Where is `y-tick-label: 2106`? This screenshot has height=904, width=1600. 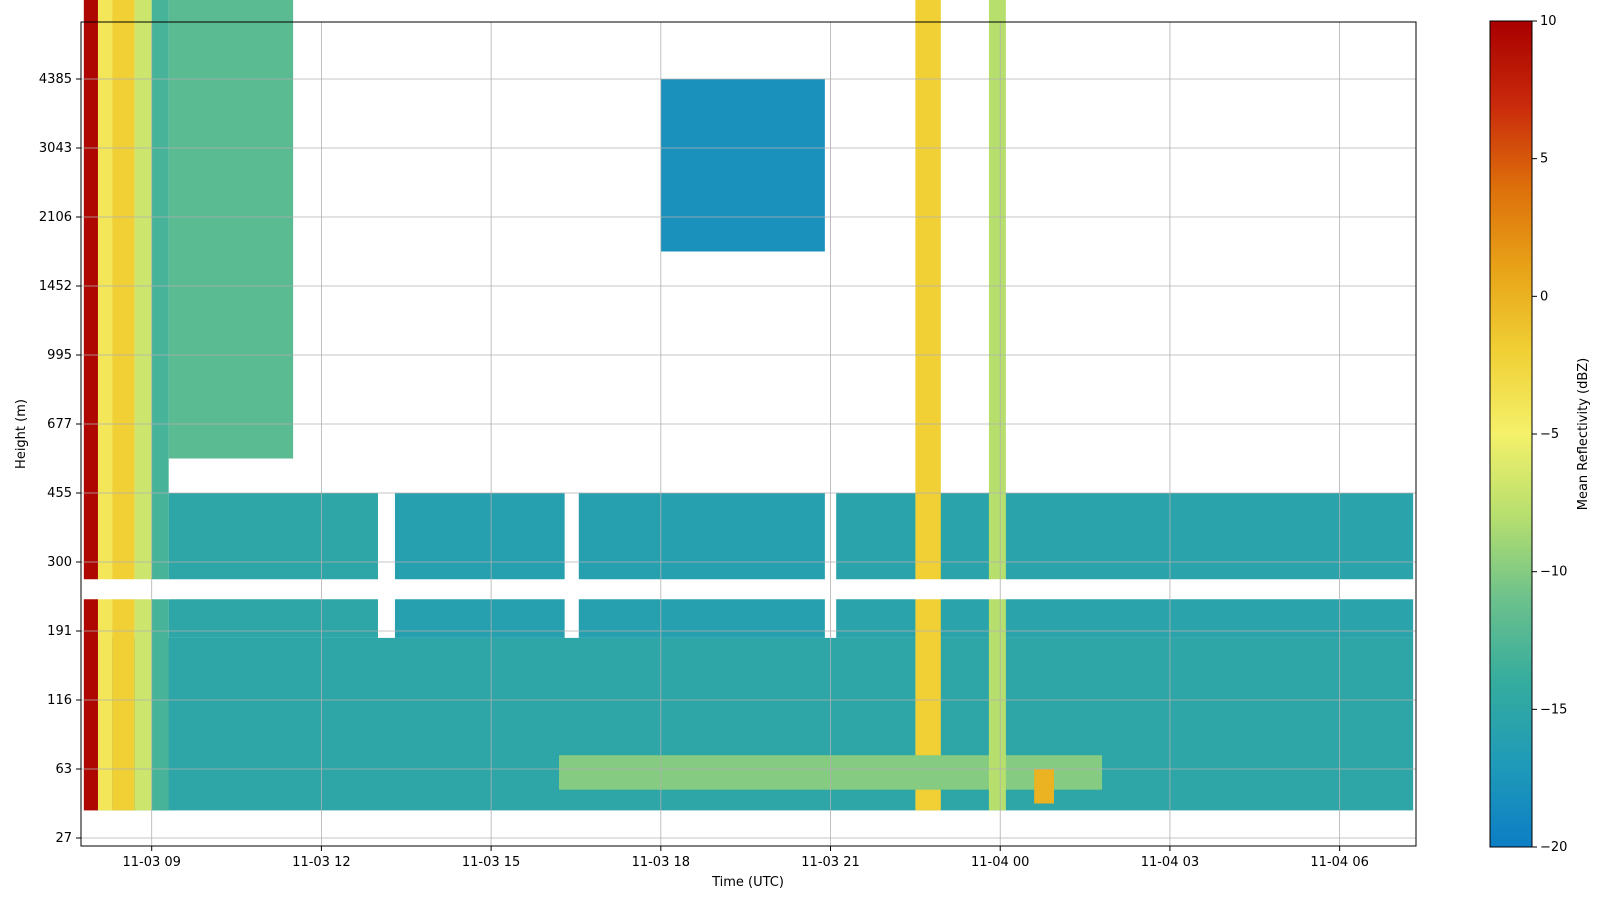 y-tick-label: 2106 is located at coordinates (55, 217).